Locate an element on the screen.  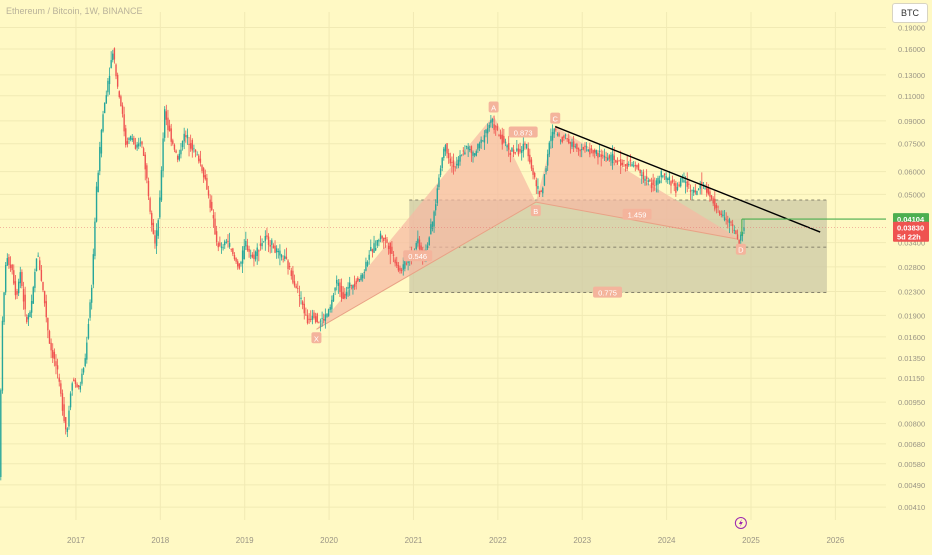
pattern-xab is located at coordinates (426, 222).